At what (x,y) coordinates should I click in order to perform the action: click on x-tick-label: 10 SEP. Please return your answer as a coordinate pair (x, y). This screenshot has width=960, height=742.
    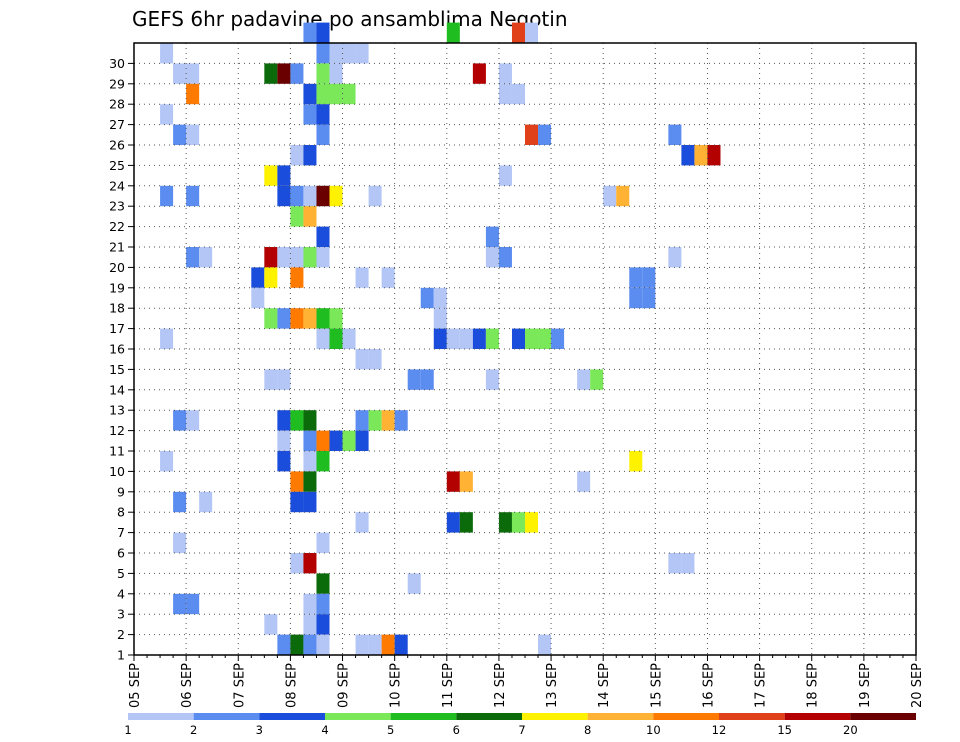
    Looking at the image, I should click on (396, 685).